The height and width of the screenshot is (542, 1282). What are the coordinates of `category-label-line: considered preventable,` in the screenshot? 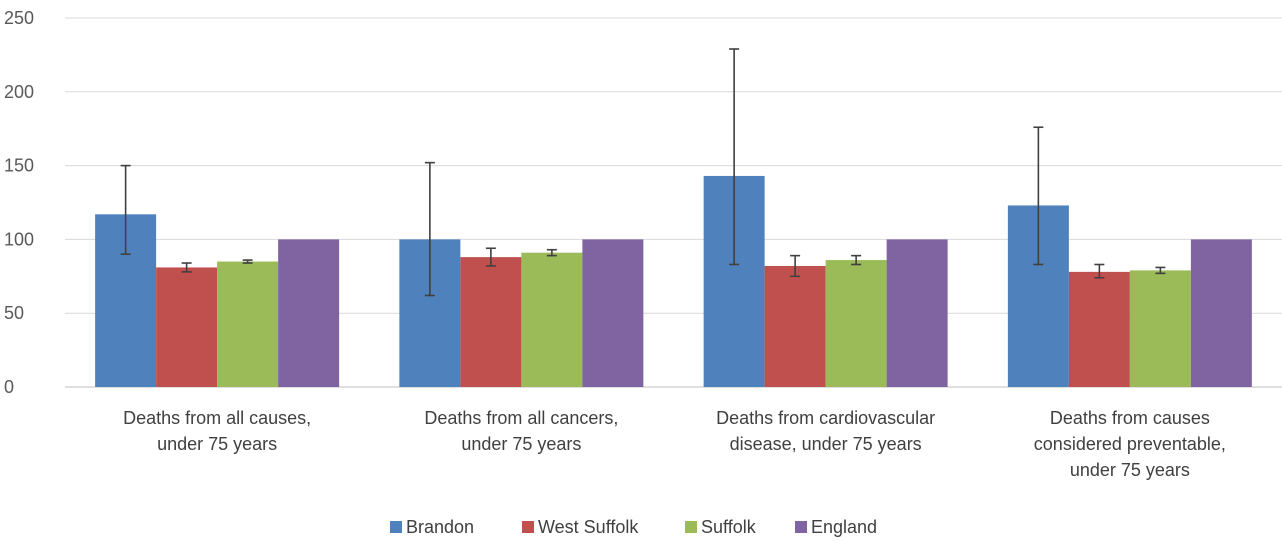 It's located at (1130, 444).